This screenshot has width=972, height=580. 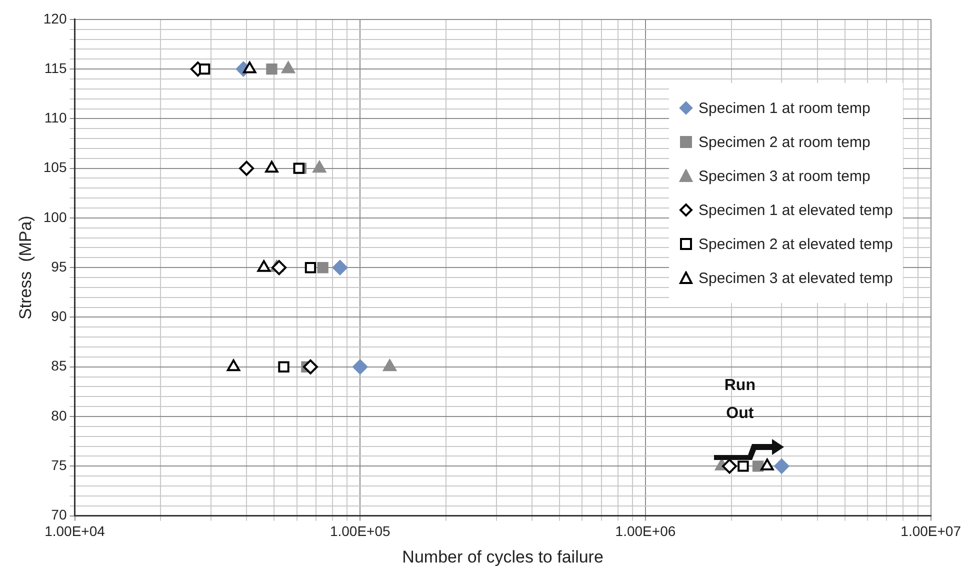 What do you see at coordinates (55, 167) in the screenshot?
I see `y-tick-label: 105` at bounding box center [55, 167].